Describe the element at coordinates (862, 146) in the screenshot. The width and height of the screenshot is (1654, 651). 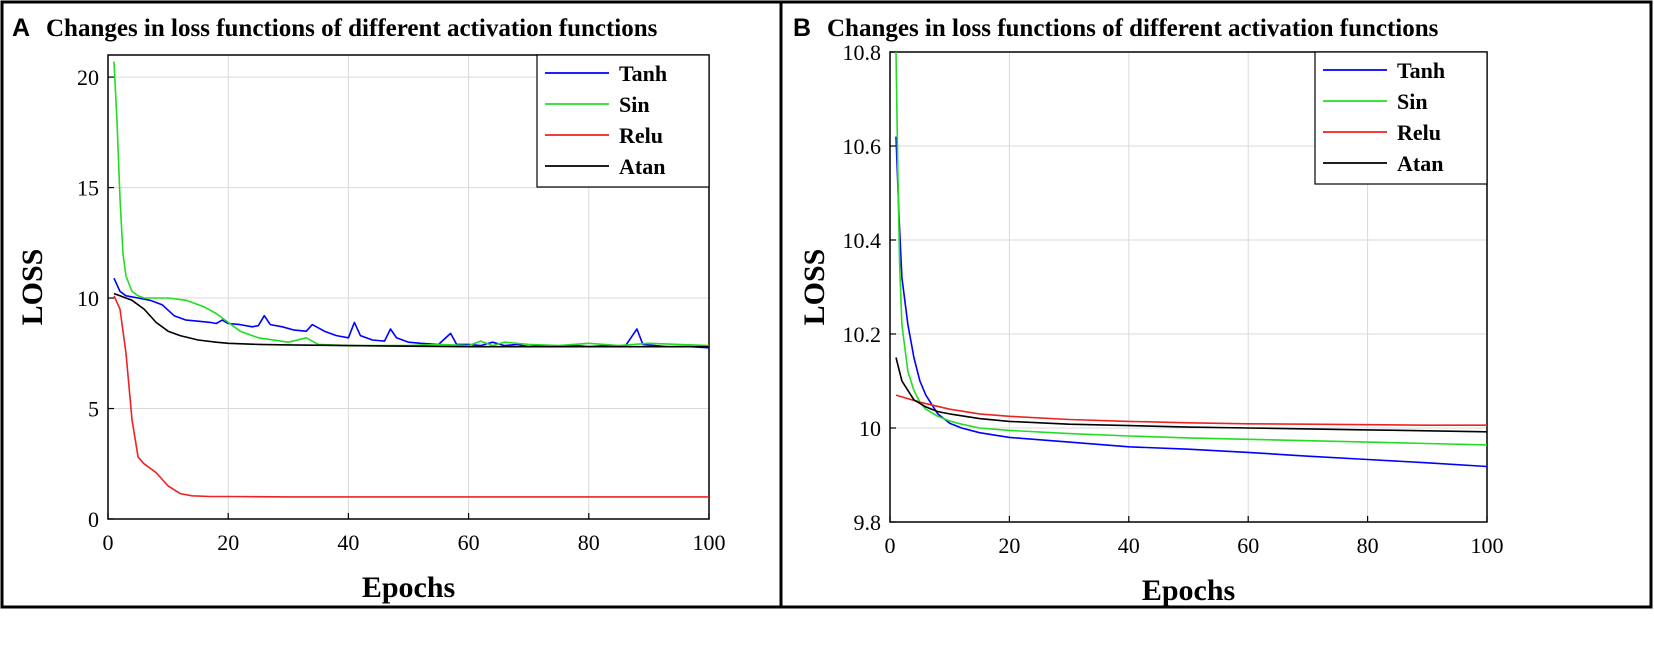
I see `panel-b-ytick-label: 10.6` at that location.